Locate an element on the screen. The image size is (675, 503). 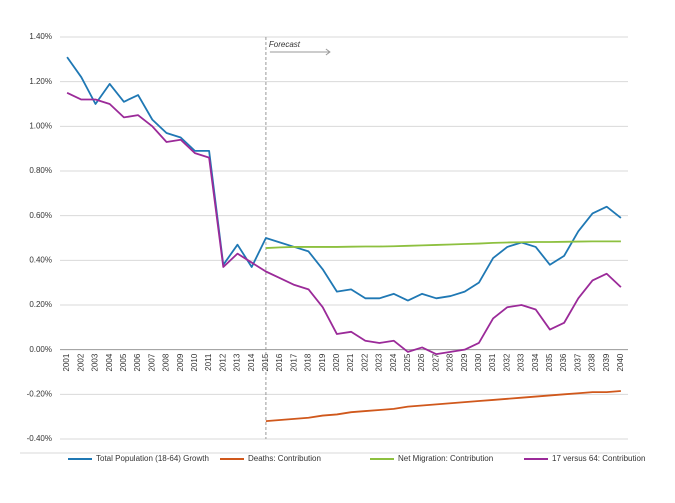
x-tick-label: 2007 is located at coordinates (151, 362).